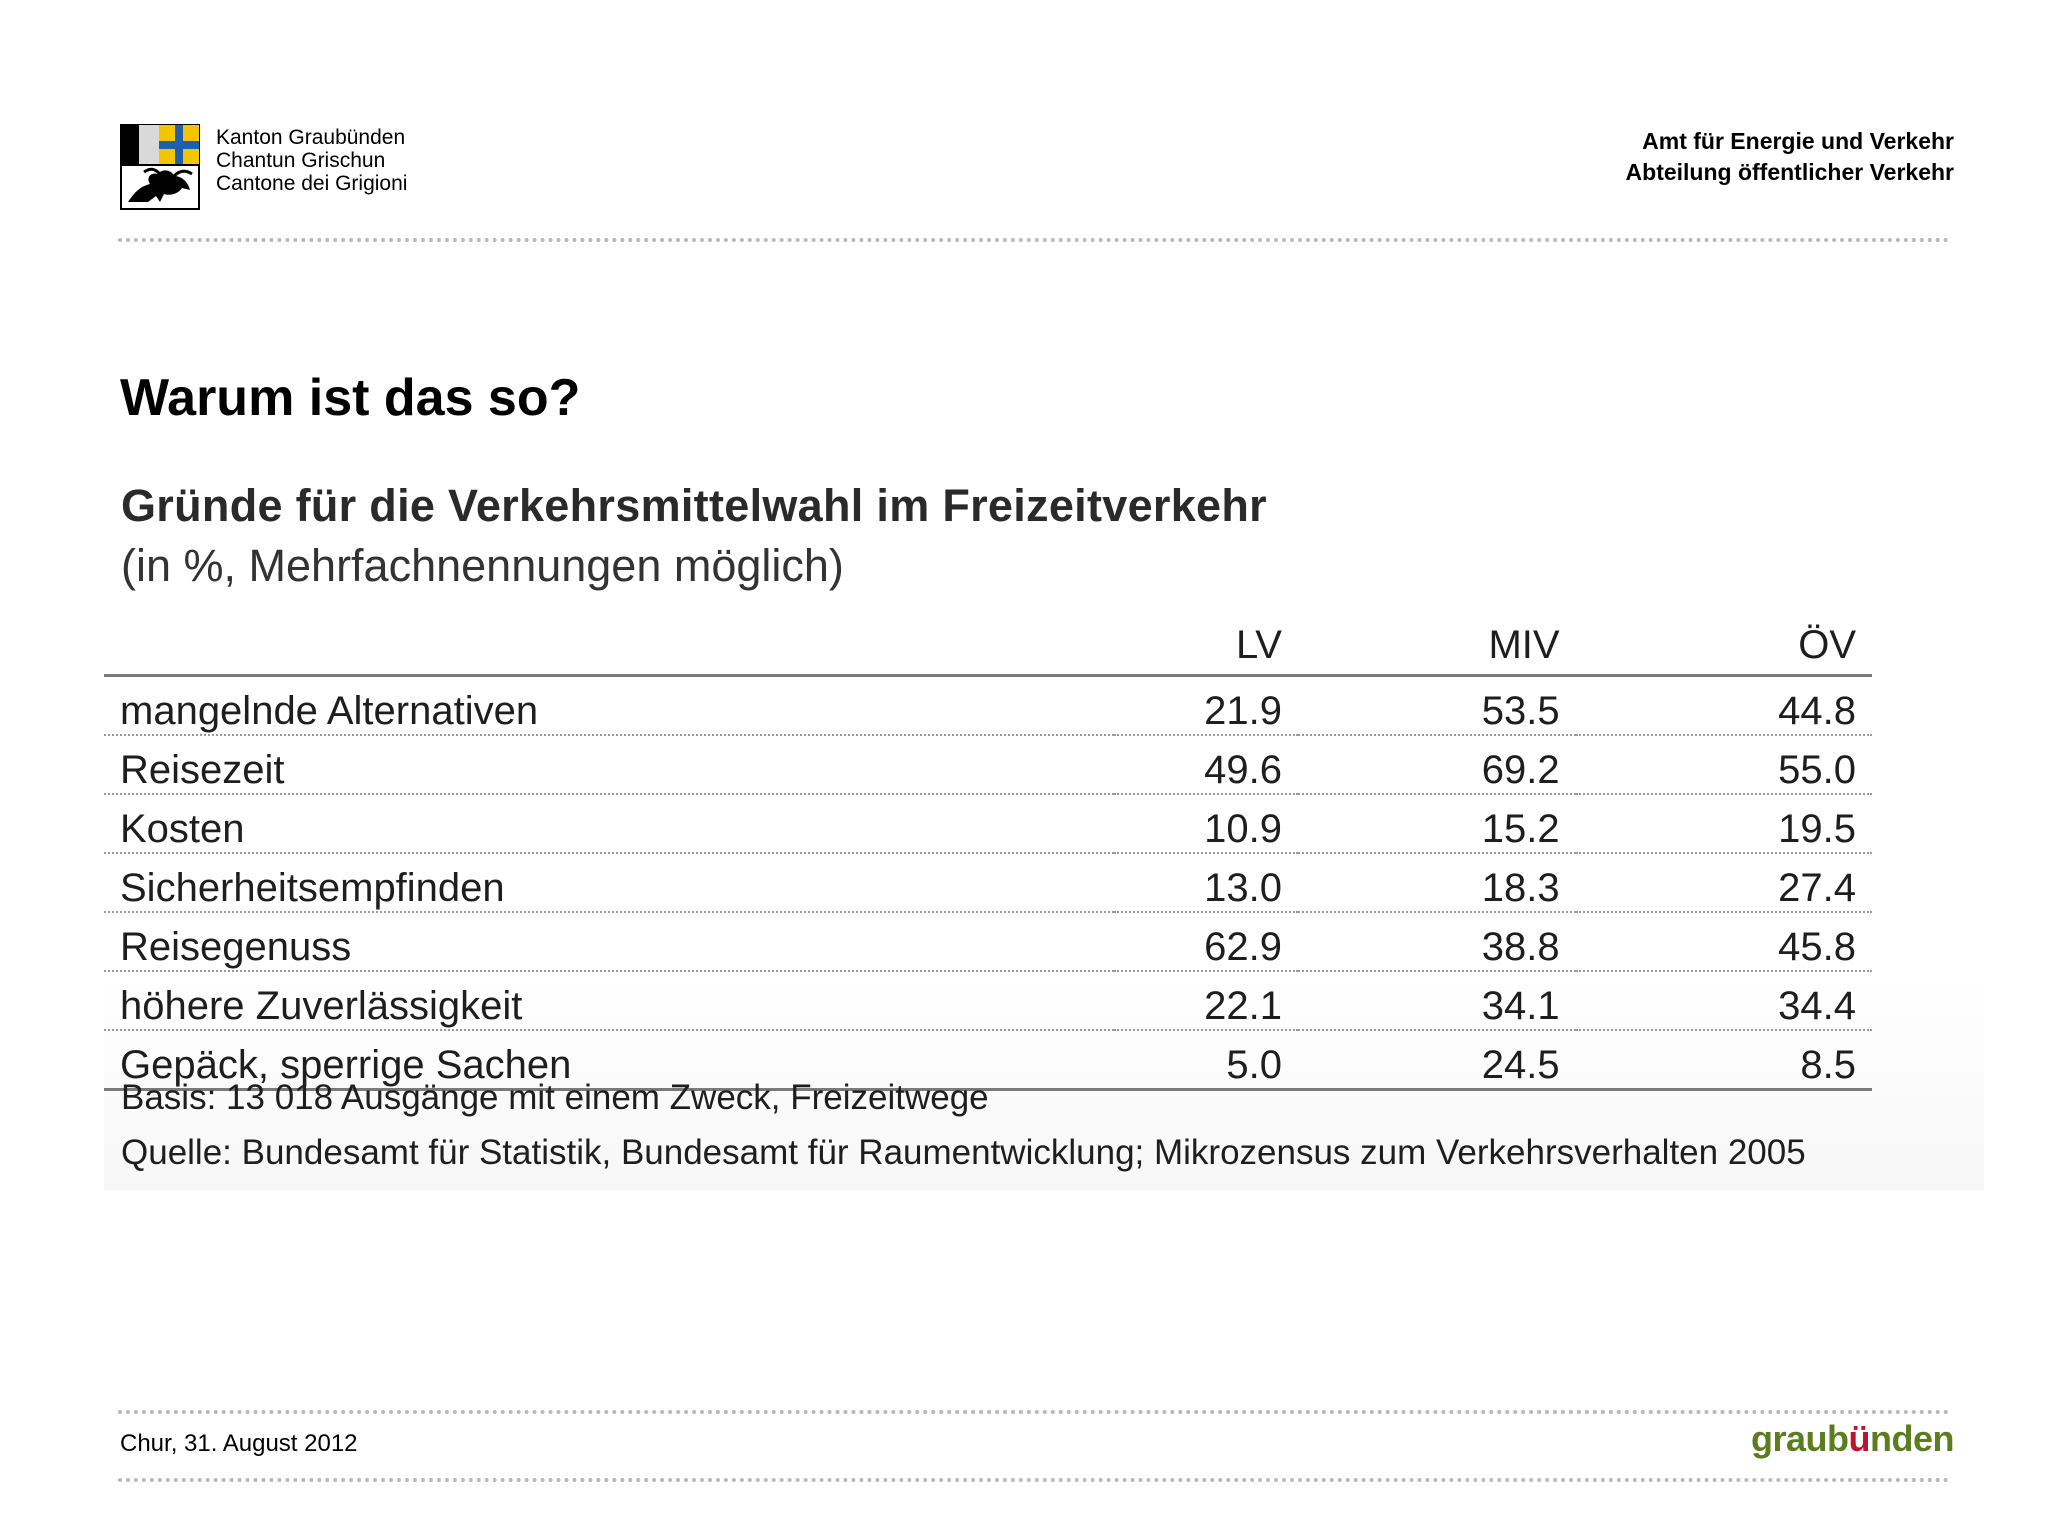  I want to click on table-row: Reisezeit 49.6 69.2 55.0, so click(988, 765).